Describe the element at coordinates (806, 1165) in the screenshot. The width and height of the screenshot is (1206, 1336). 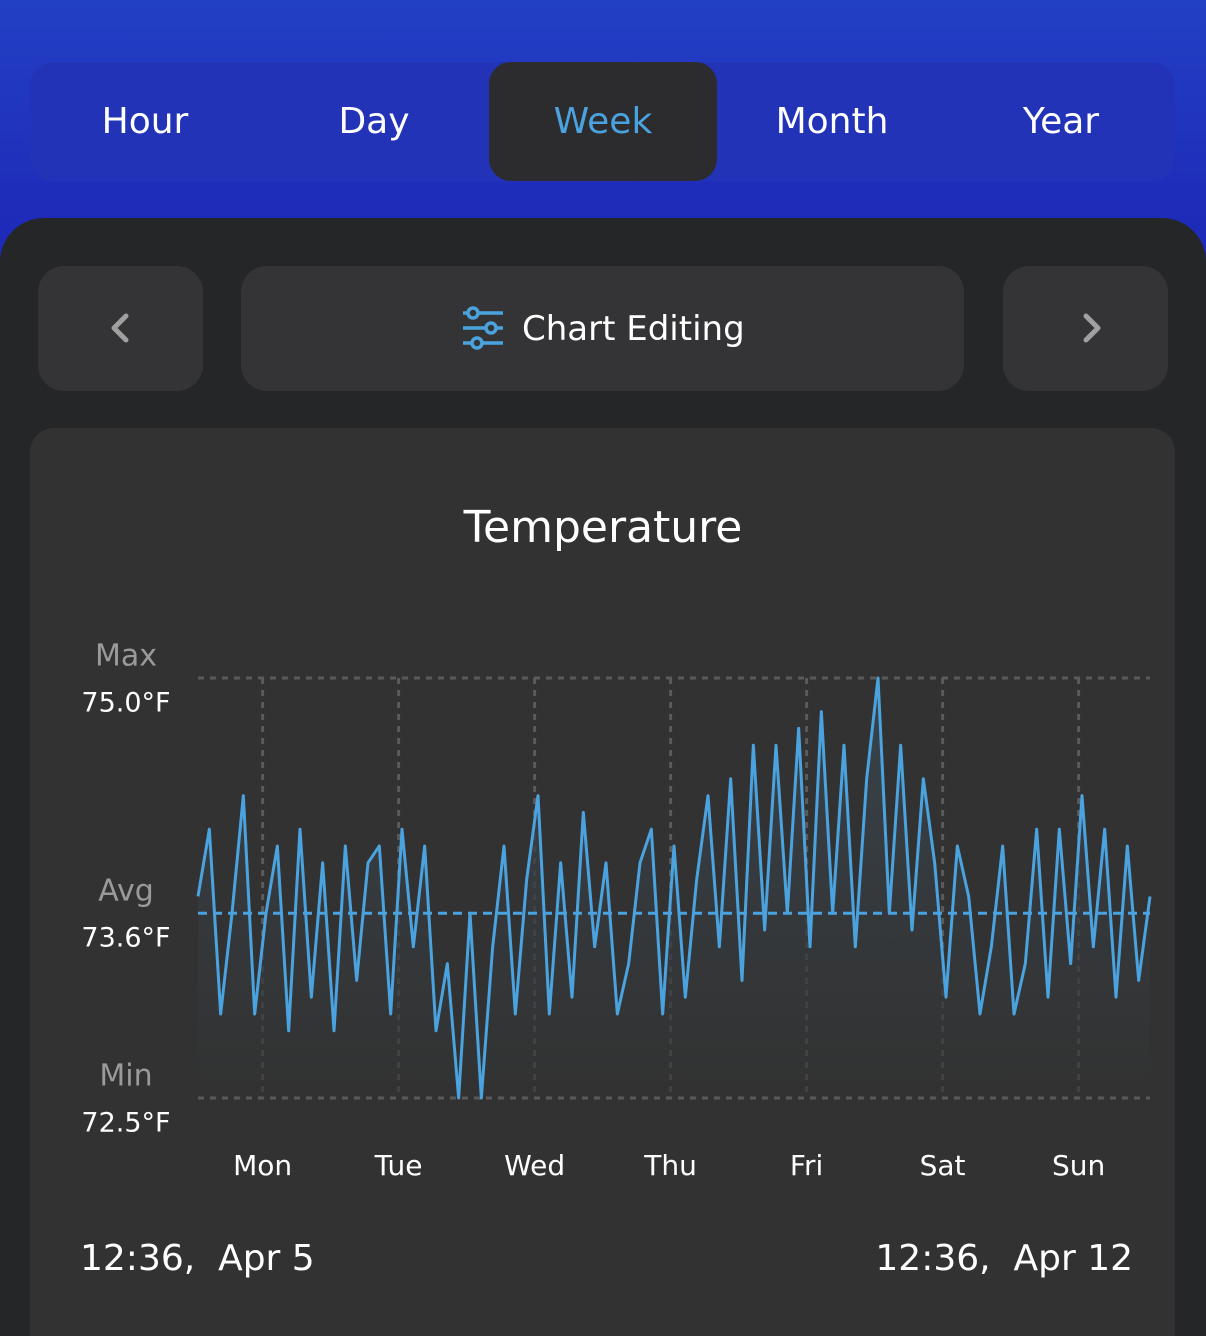
I see `x-tick-label: Fri` at that location.